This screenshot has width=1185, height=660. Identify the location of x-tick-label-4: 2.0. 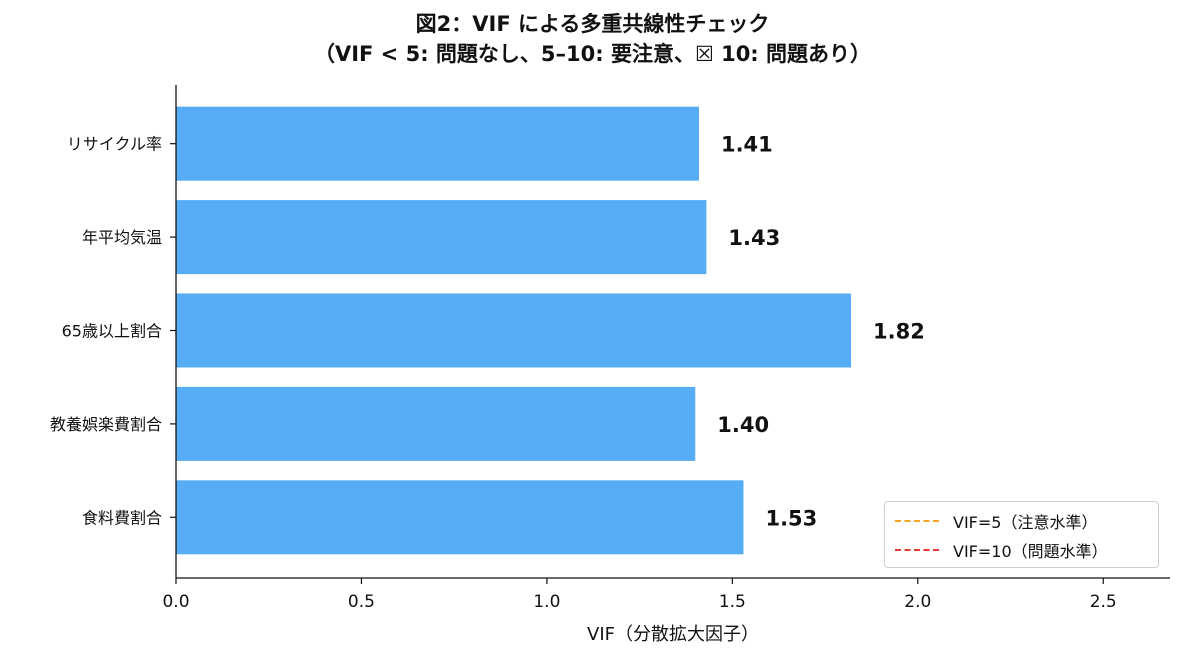
(917, 602).